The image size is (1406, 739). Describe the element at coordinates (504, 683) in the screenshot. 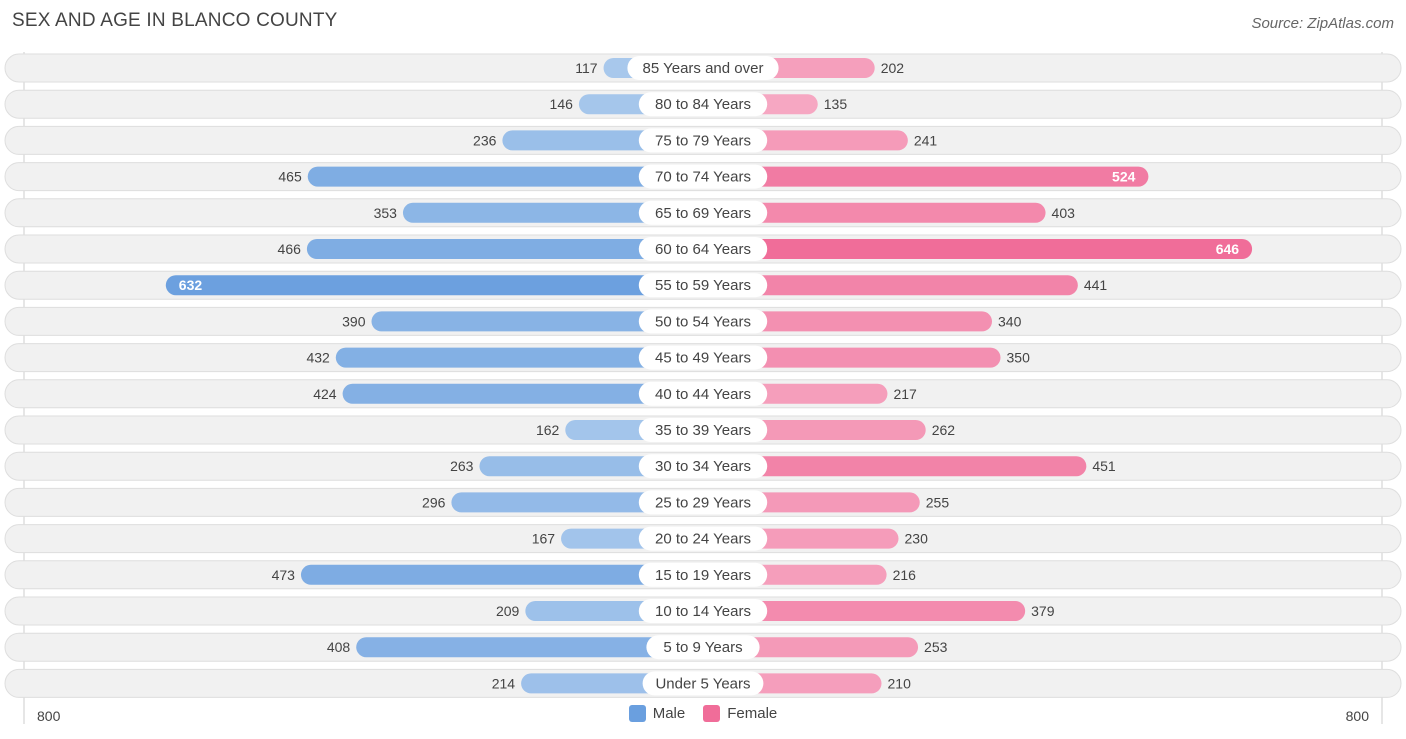

I see `male-value-label: 214` at that location.